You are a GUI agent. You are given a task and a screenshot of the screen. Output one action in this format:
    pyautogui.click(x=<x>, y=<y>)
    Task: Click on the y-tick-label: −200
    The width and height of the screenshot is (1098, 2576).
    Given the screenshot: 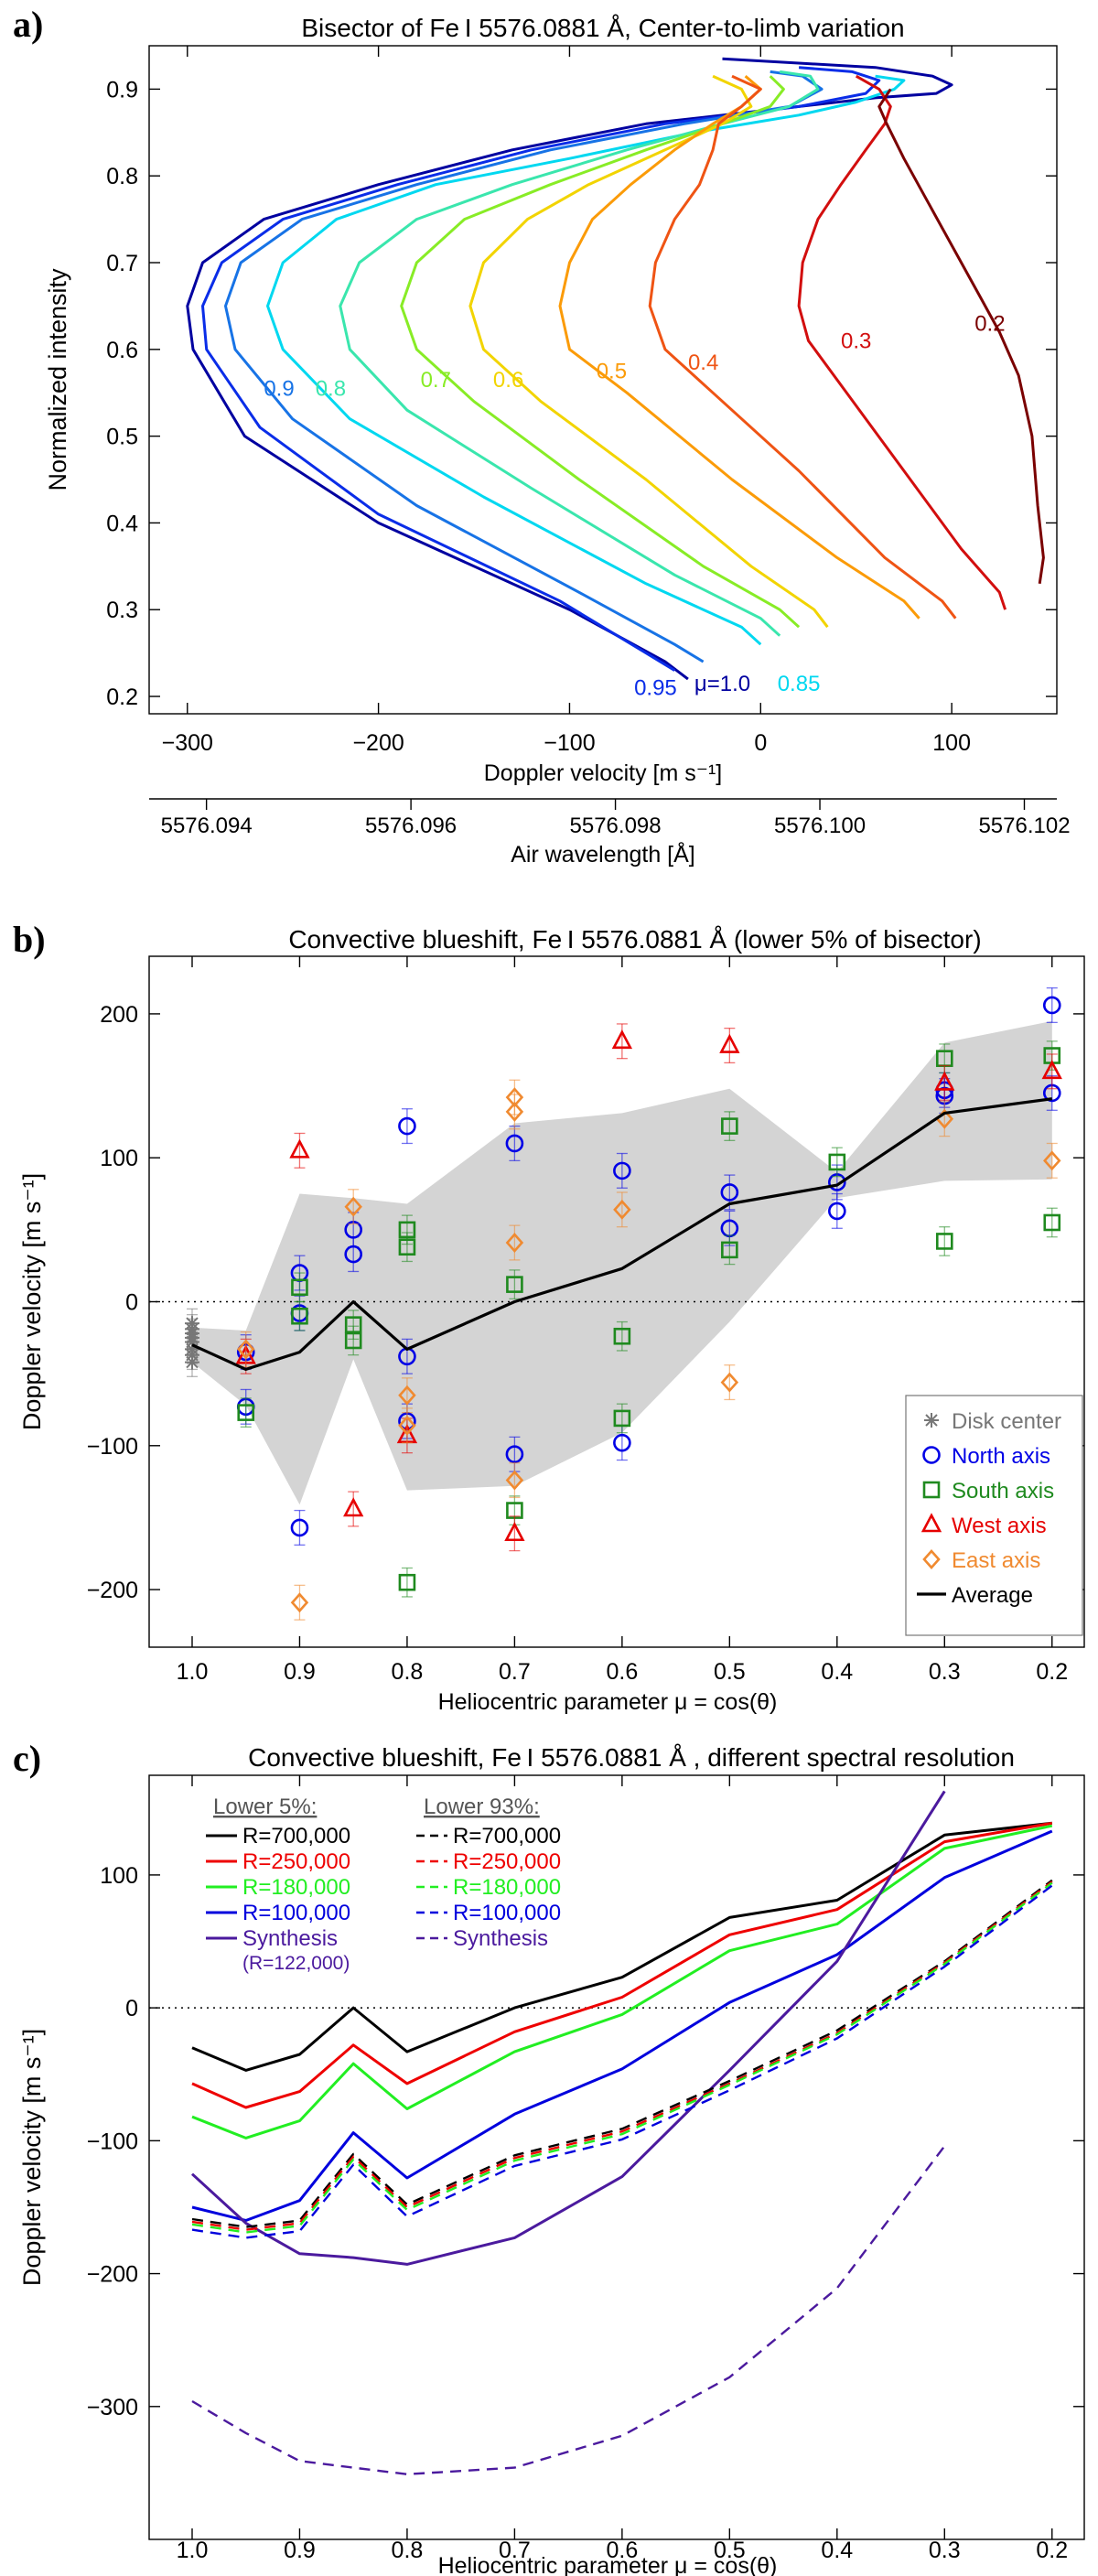 What is the action you would take?
    pyautogui.click(x=113, y=1590)
    